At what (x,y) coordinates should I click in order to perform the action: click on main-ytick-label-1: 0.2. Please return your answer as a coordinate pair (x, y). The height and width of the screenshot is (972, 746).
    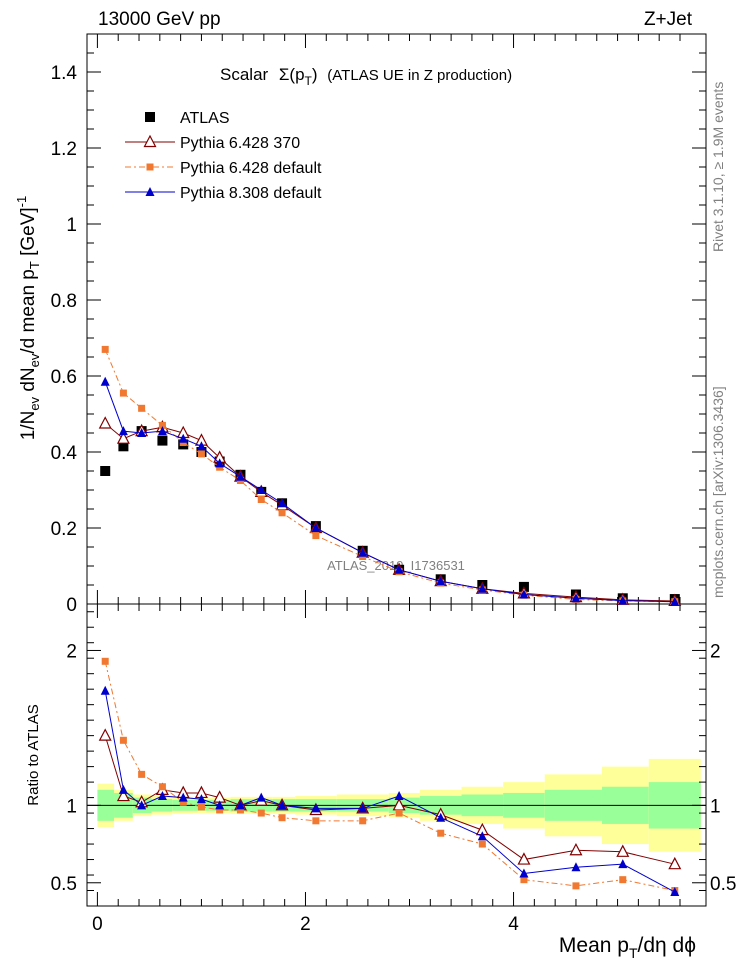
    Looking at the image, I should click on (64, 529).